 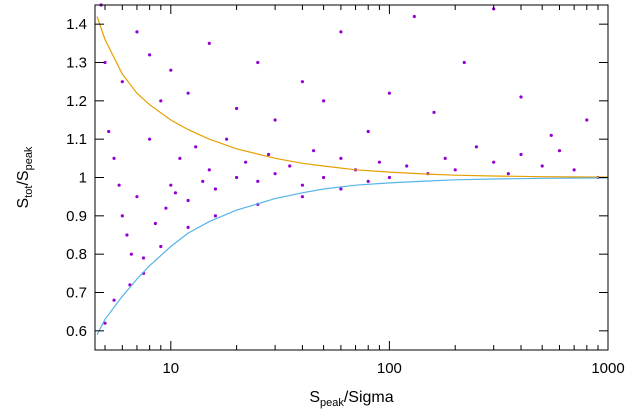 I want to click on y-tick-label-1: 0.7, so click(x=76, y=293).